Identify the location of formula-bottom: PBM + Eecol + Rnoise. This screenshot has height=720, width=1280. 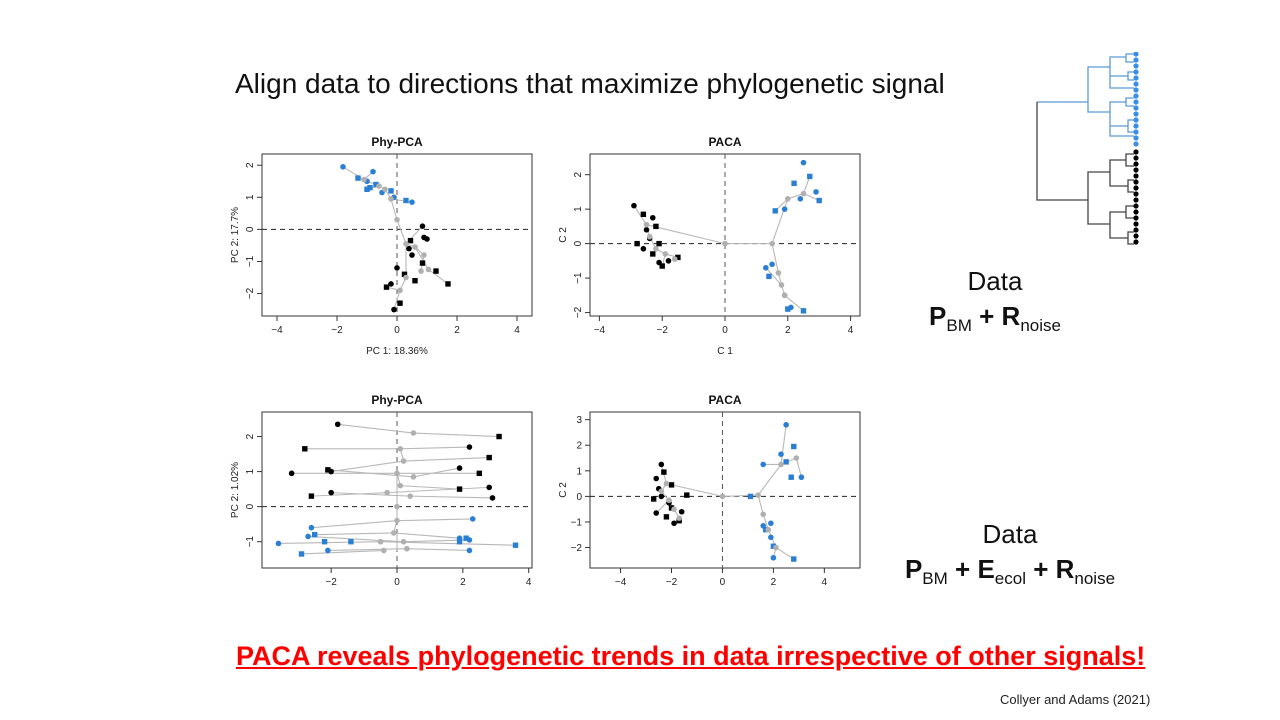
(1010, 571).